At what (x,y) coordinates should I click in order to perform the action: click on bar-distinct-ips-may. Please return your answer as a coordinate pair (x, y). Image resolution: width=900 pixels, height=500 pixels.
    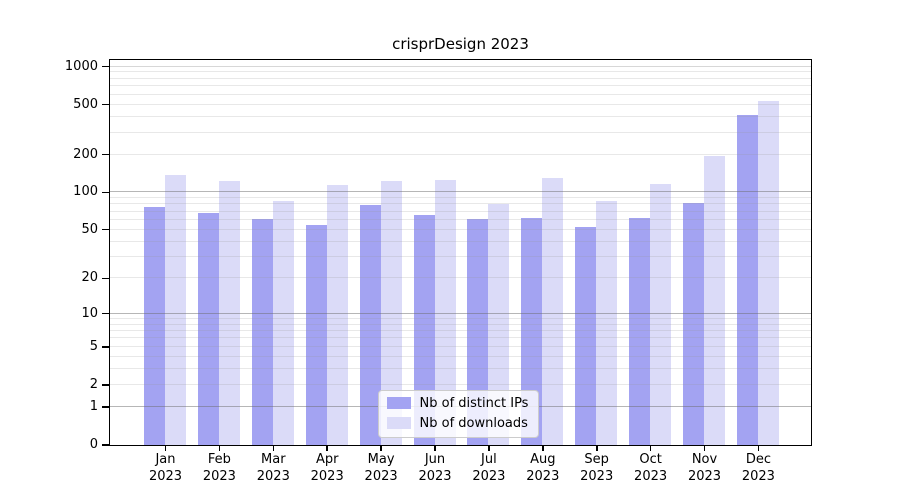
    Looking at the image, I should click on (370, 324).